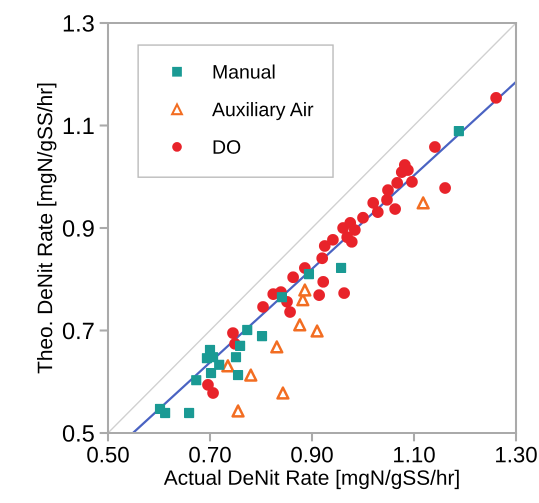  I want to click on legend-label: Auxiliary Air, so click(263, 111).